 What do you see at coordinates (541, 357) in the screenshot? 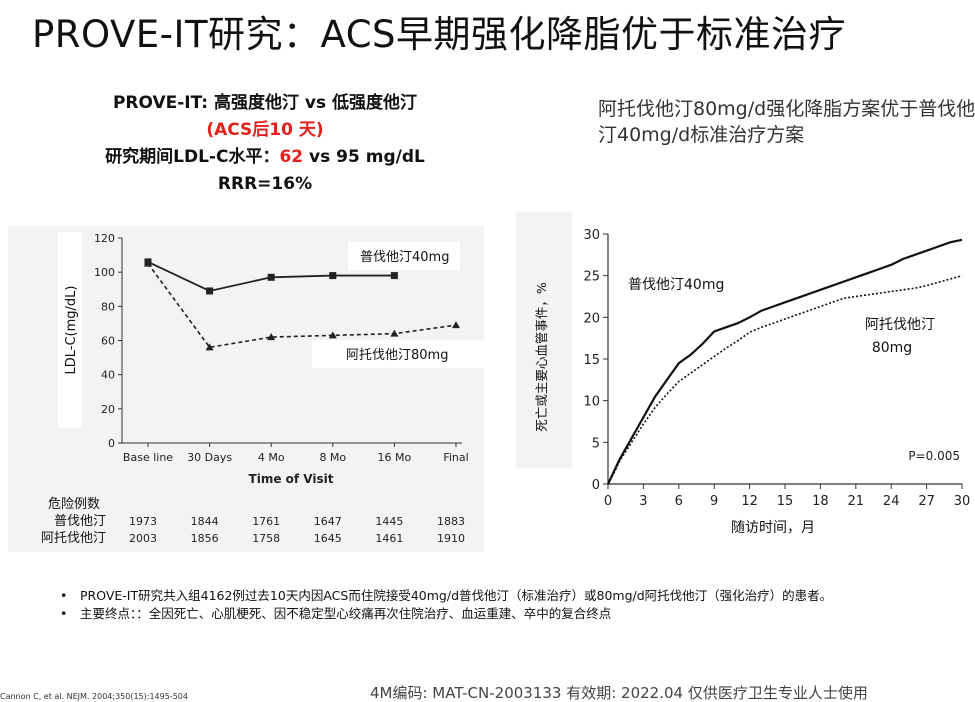
I see `event-y-axis-title: 死亡或主要心血管事件，%` at bounding box center [541, 357].